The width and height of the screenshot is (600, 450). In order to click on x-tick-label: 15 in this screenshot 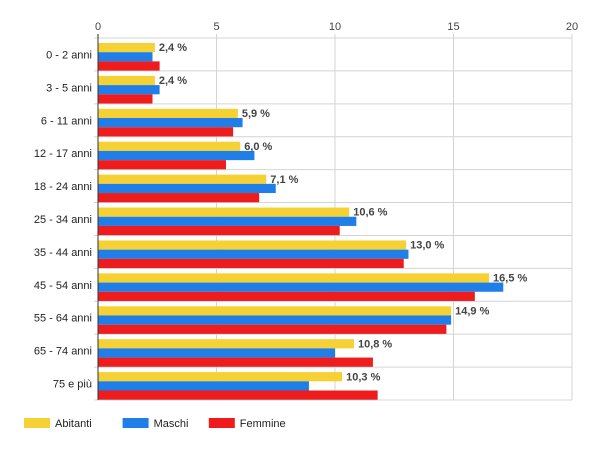, I will do `click(453, 27)`.